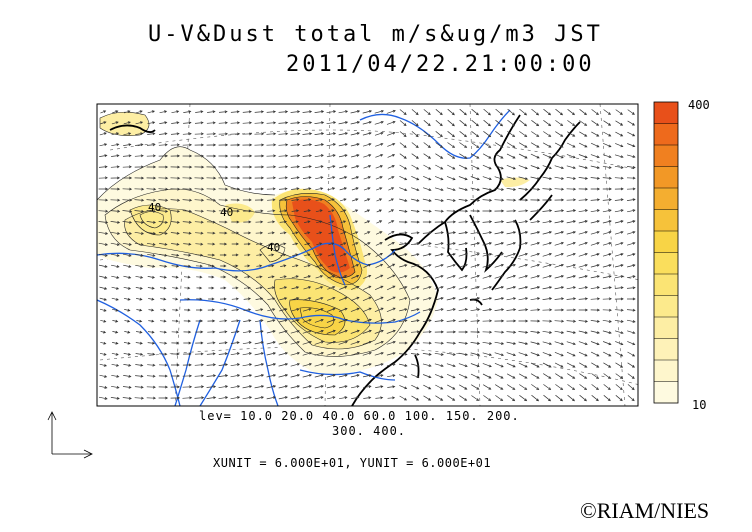  What do you see at coordinates (359, 416) in the screenshot?
I see `contour-levels-line1: lev= 10.0 20.0 40.0 60.0 100. 150. 200.` at bounding box center [359, 416].